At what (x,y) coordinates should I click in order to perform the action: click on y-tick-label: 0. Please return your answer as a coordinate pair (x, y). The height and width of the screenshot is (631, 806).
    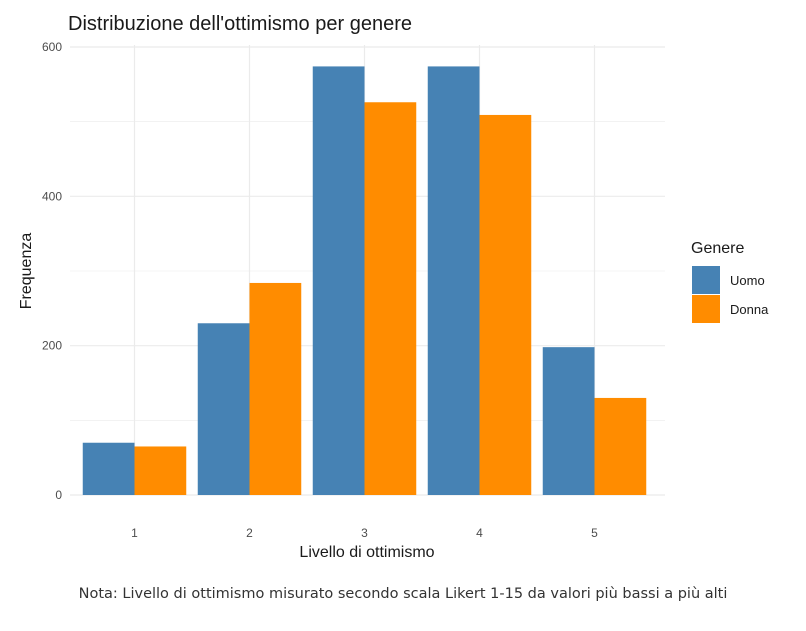
    Looking at the image, I should click on (58, 495).